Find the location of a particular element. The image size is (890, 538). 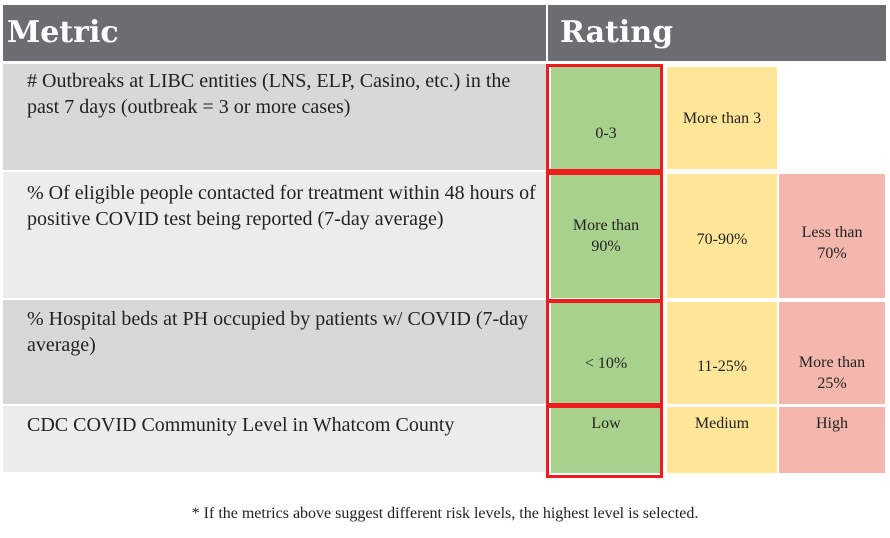

rating-red-label: More than 25% is located at coordinates (832, 373).